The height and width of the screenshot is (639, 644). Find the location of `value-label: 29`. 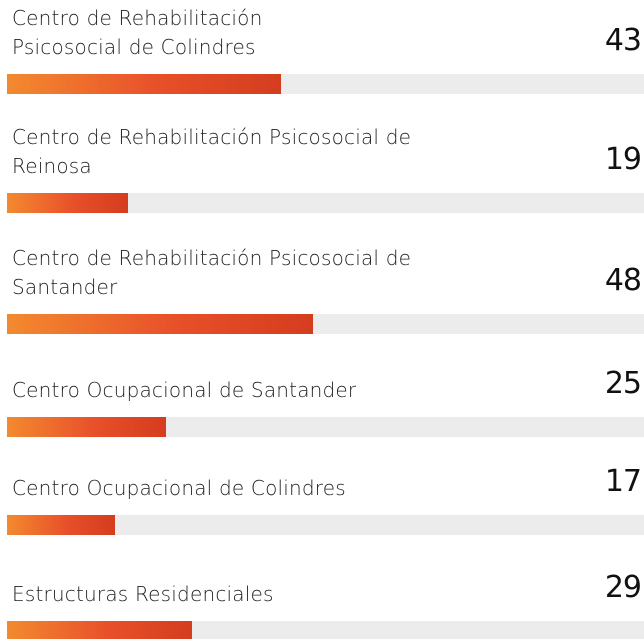

value-label: 29 is located at coordinates (623, 587).